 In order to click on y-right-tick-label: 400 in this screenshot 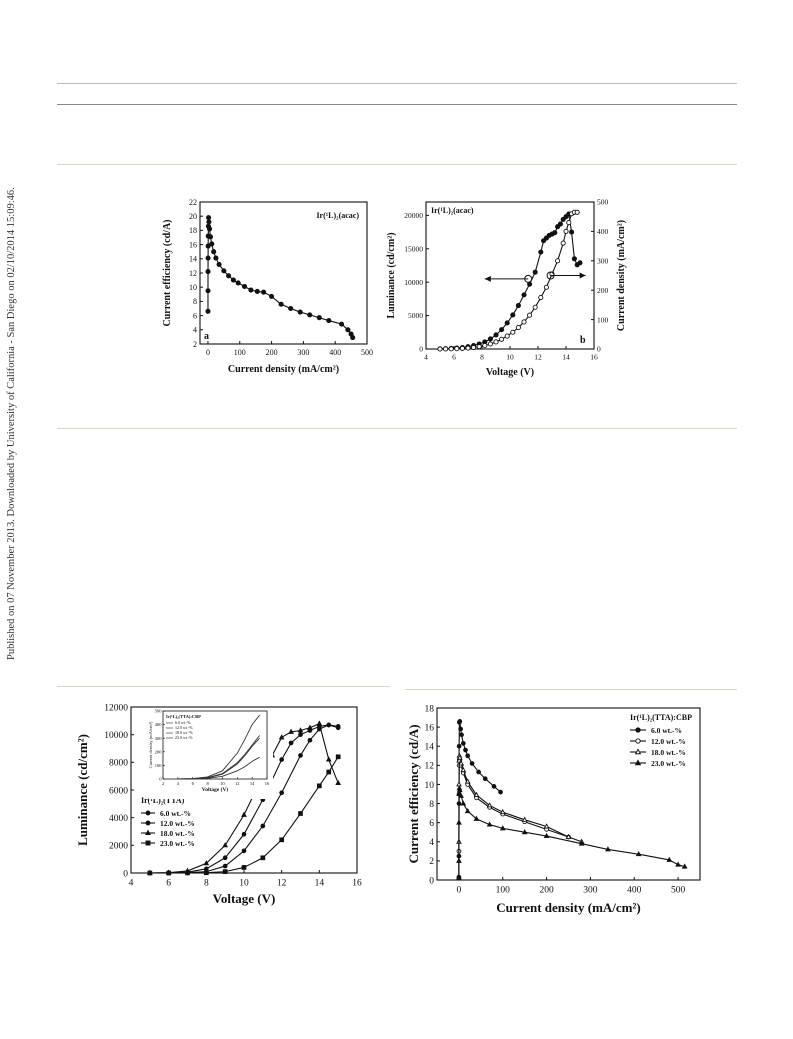, I will do `click(603, 231)`.